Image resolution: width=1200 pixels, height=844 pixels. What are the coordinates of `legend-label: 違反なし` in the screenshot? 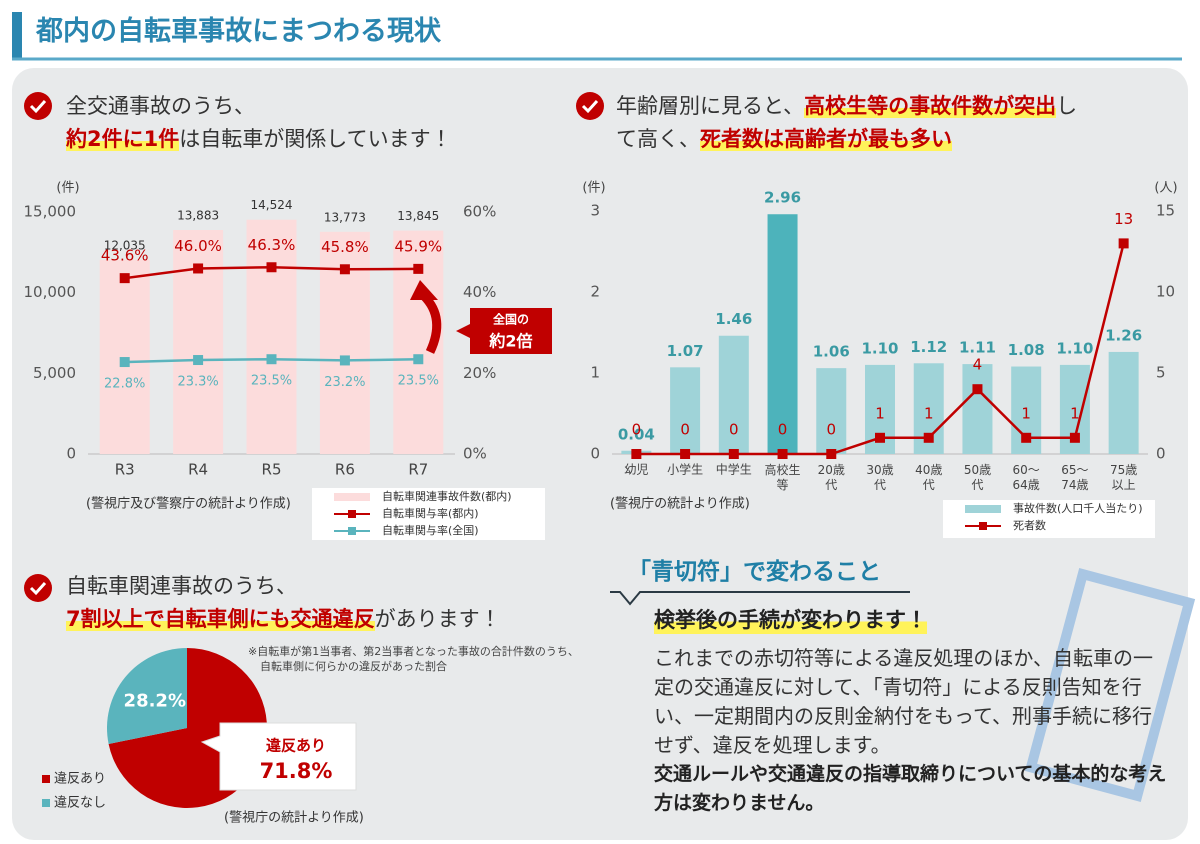 It's located at (80, 803).